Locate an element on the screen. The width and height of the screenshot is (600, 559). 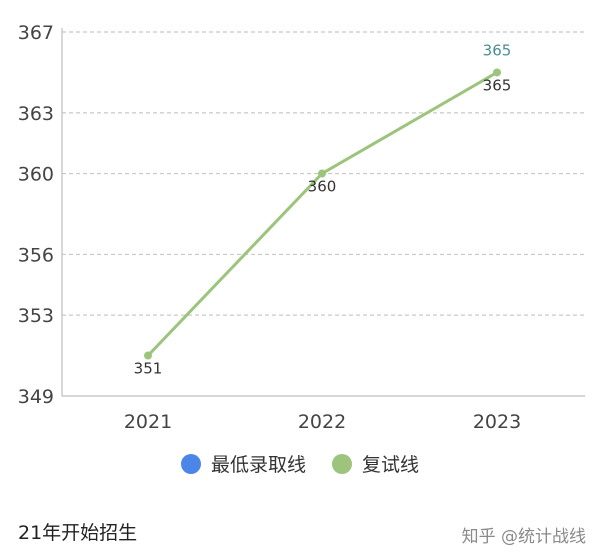
legend-swatch-blue is located at coordinates (190, 463).